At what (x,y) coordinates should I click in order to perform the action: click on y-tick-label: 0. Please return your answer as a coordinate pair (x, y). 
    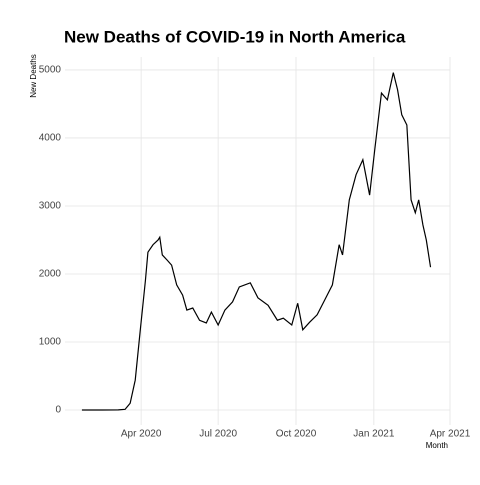
    Looking at the image, I should click on (58, 410).